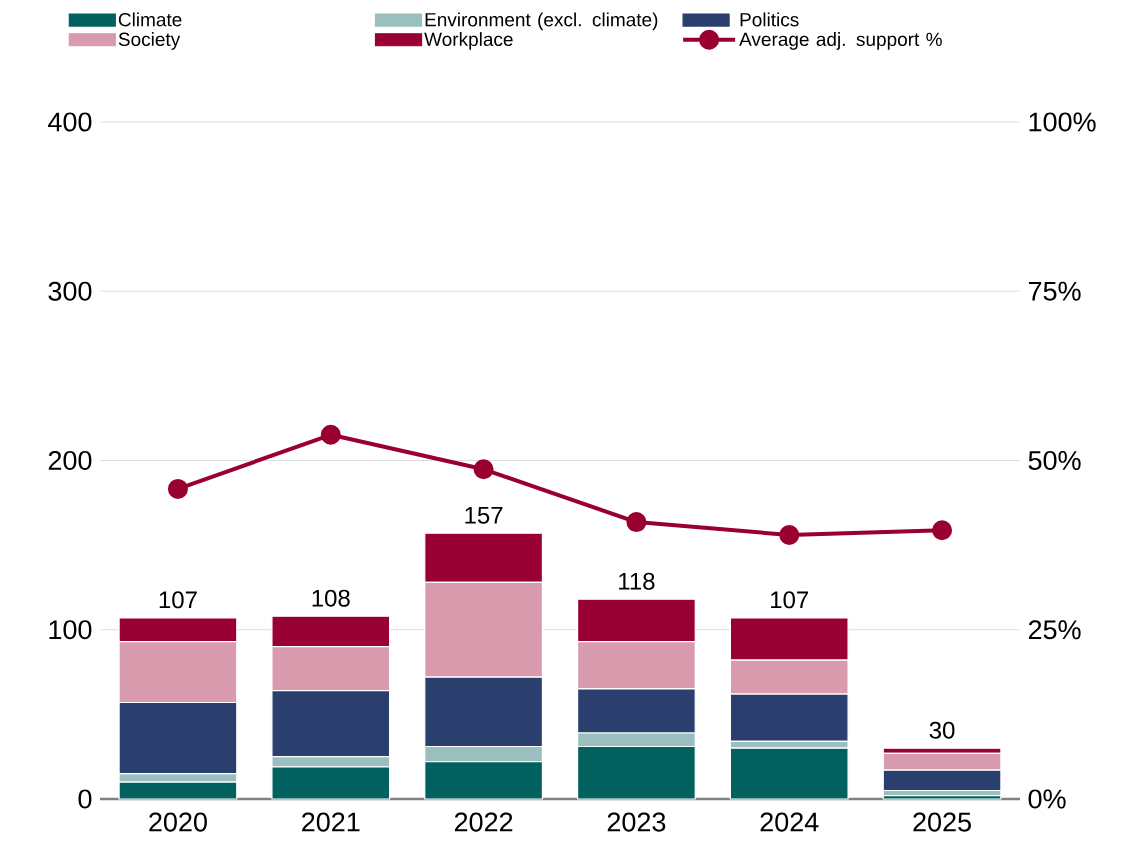 This screenshot has height=860, width=1144. I want to click on legend-label: Workplace, so click(468, 41).